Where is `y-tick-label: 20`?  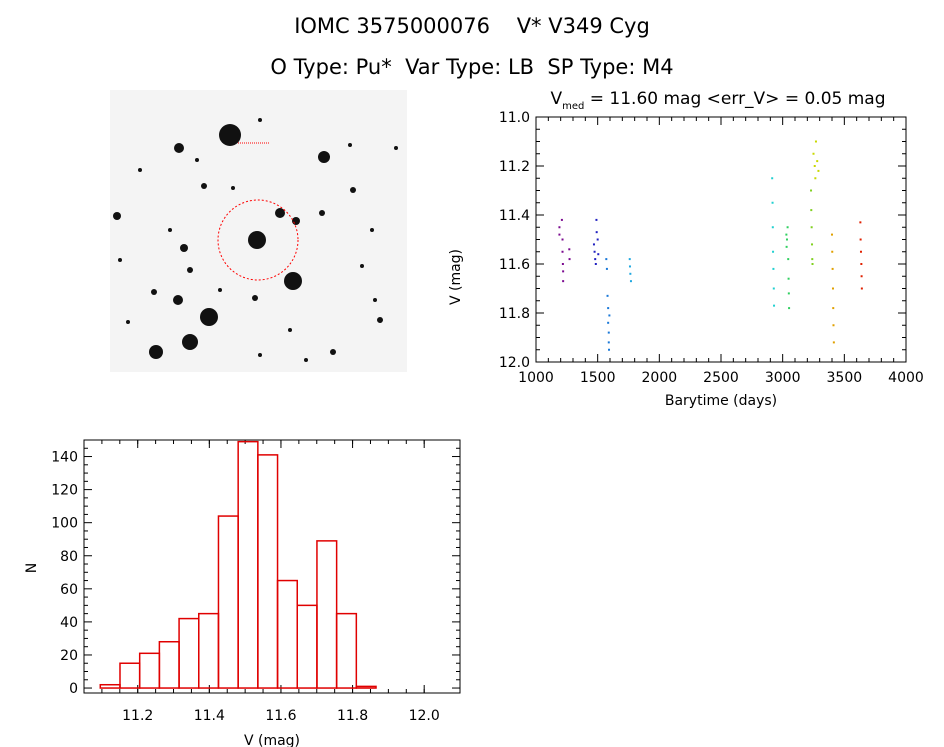 y-tick-label: 20 is located at coordinates (69, 656).